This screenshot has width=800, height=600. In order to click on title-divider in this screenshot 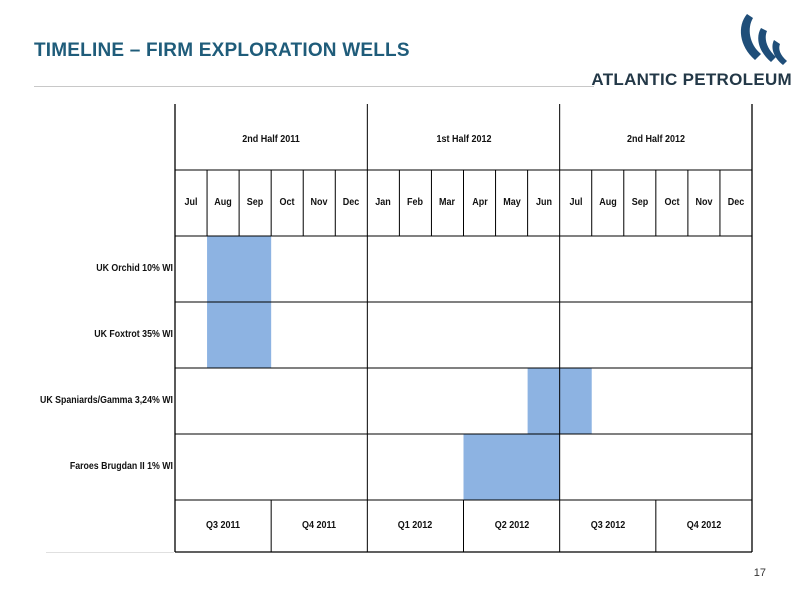, I will do `click(314, 86)`.